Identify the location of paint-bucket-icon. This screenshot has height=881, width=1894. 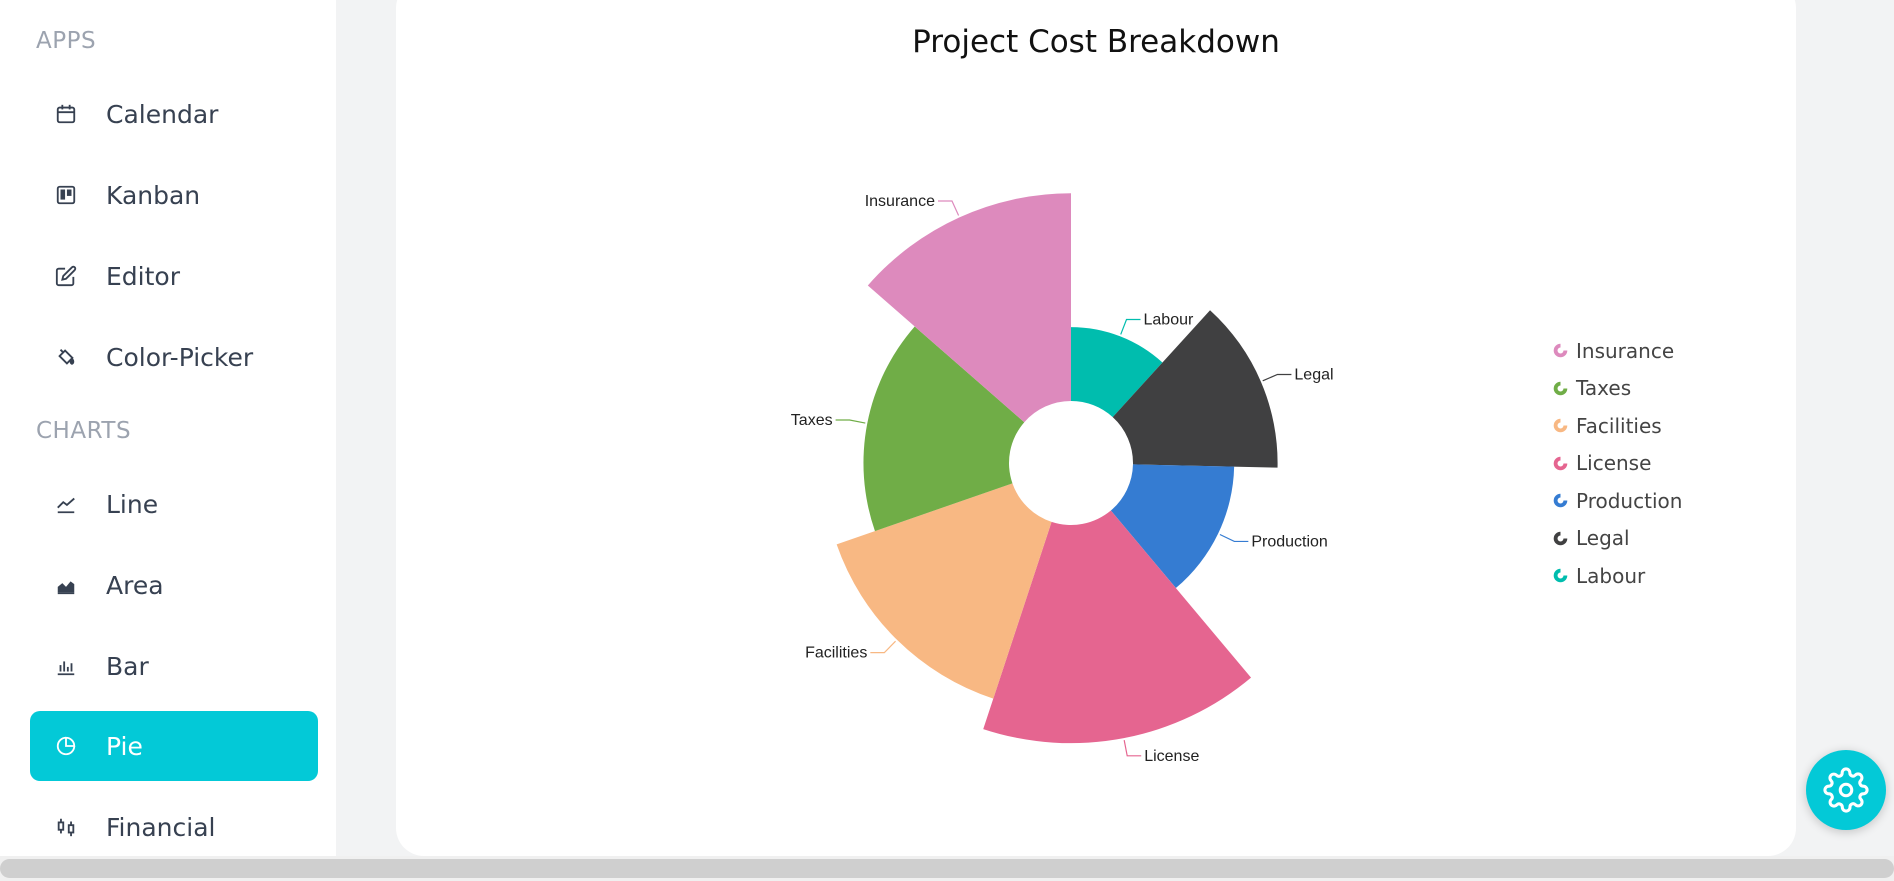
(66, 357).